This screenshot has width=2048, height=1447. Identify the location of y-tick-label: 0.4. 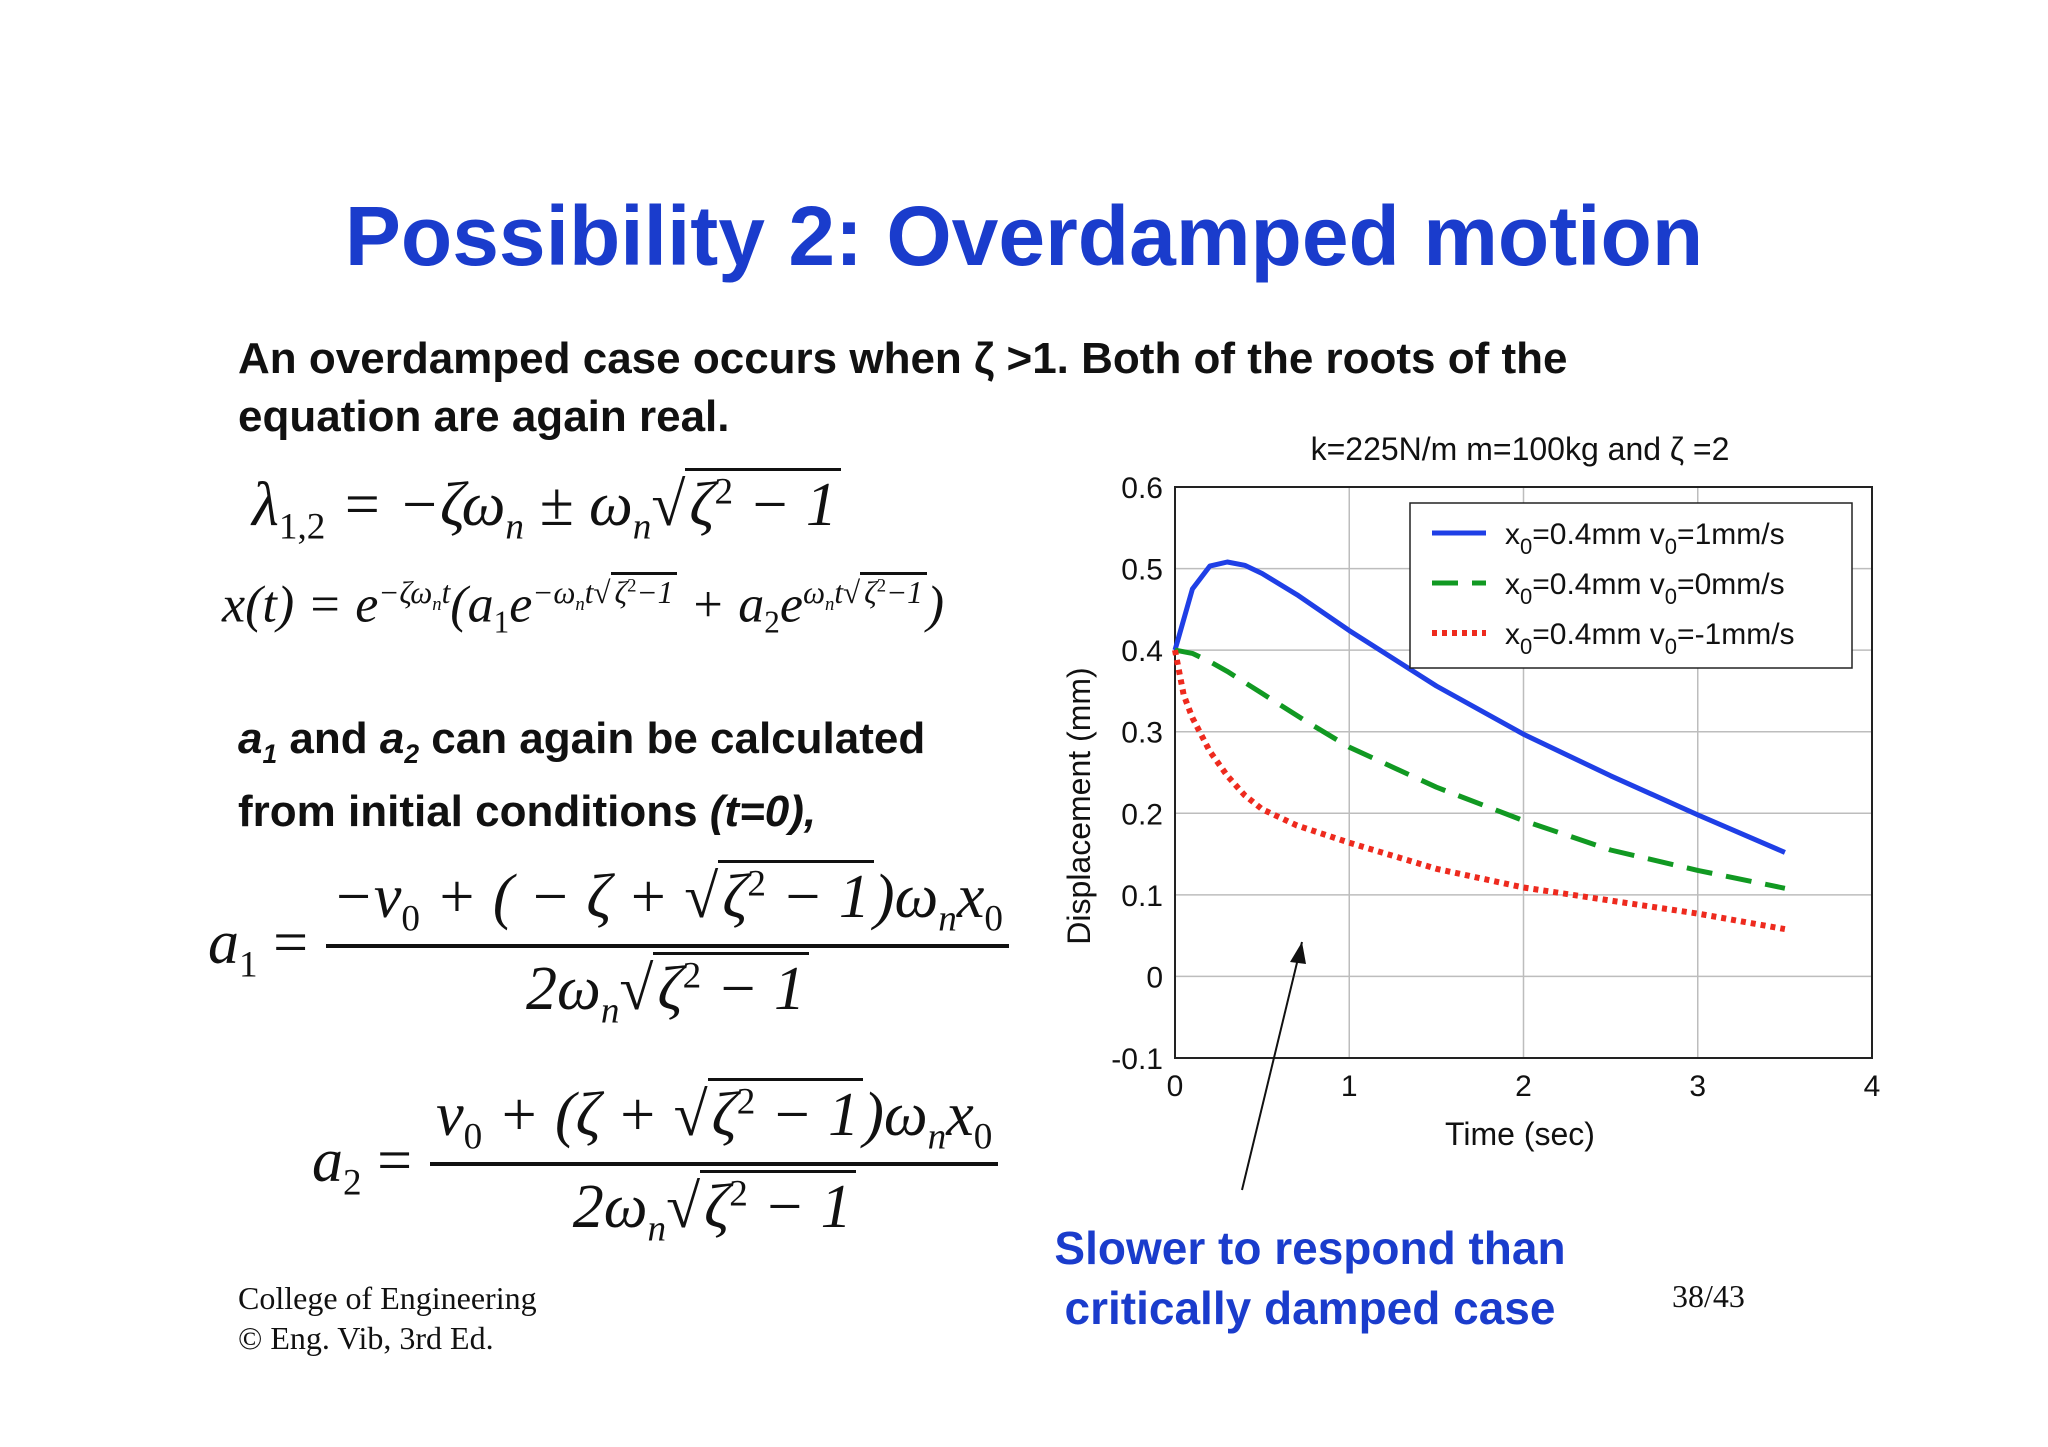
(1142, 651).